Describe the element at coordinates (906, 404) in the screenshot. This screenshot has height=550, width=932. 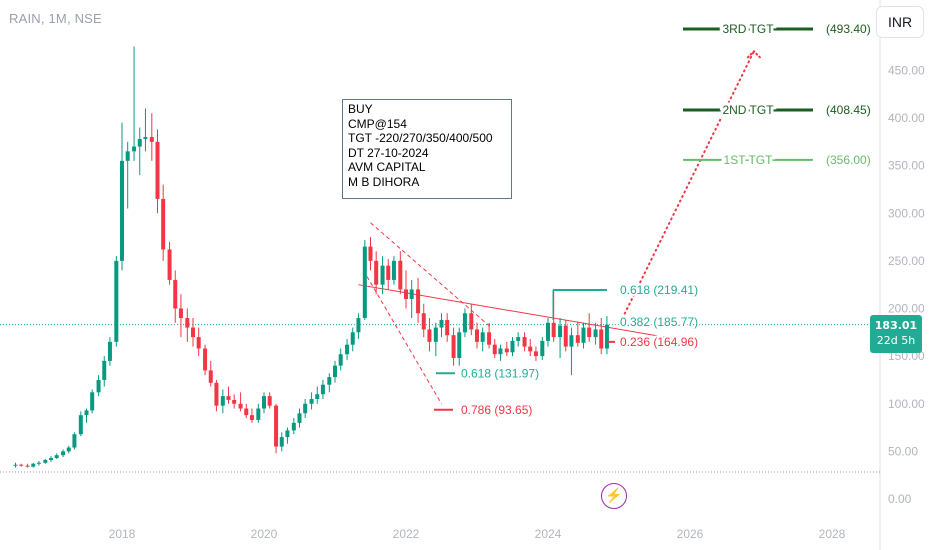
I see `y-tick-label: 100.00` at that location.